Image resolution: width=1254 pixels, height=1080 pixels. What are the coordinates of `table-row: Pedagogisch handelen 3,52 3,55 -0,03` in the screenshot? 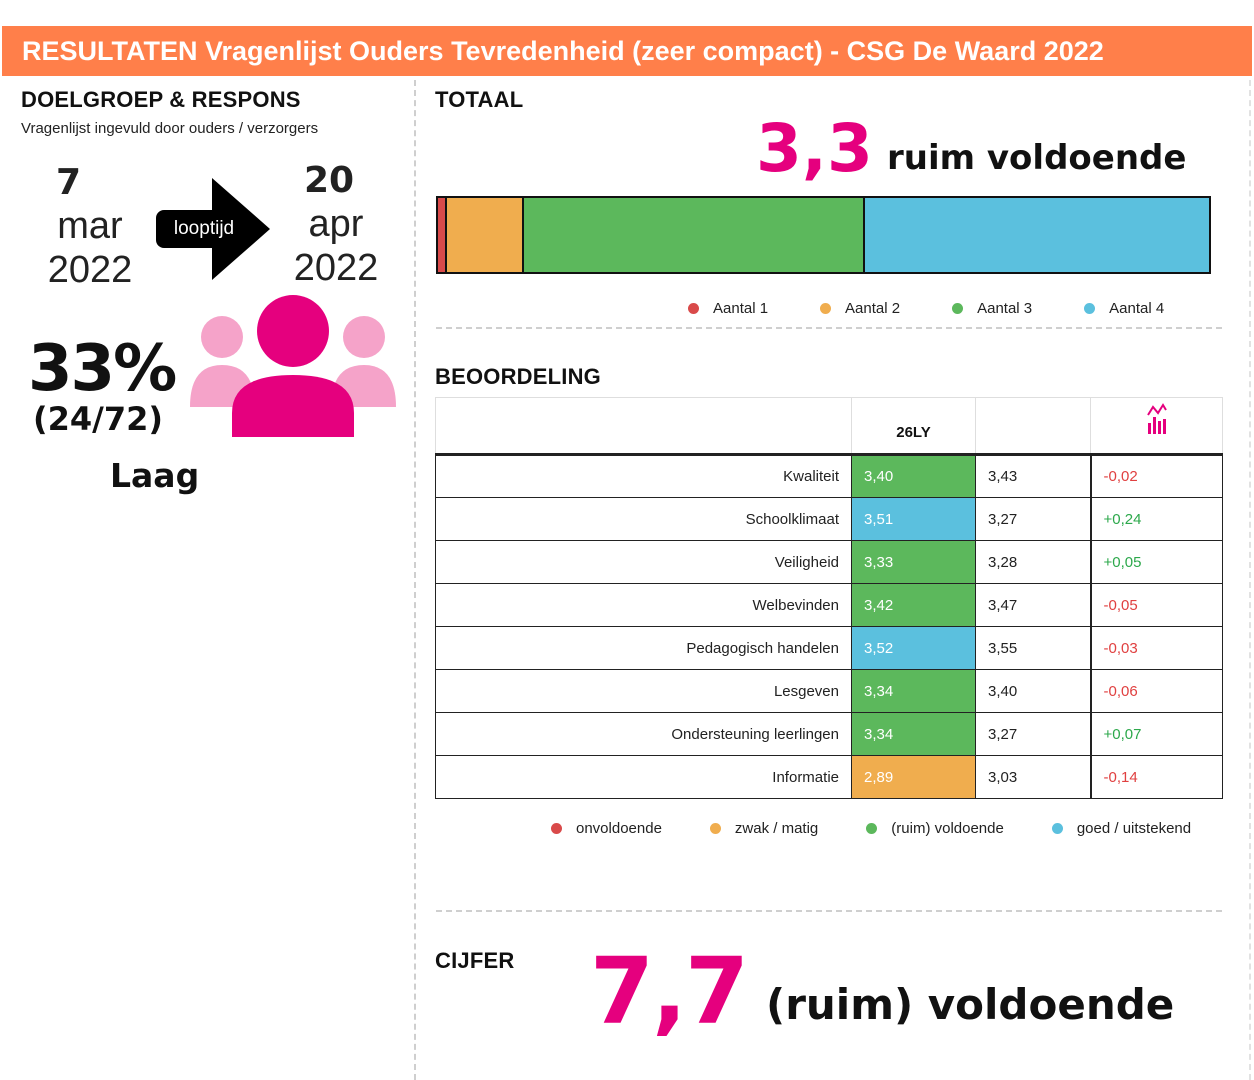 It's located at (829, 648).